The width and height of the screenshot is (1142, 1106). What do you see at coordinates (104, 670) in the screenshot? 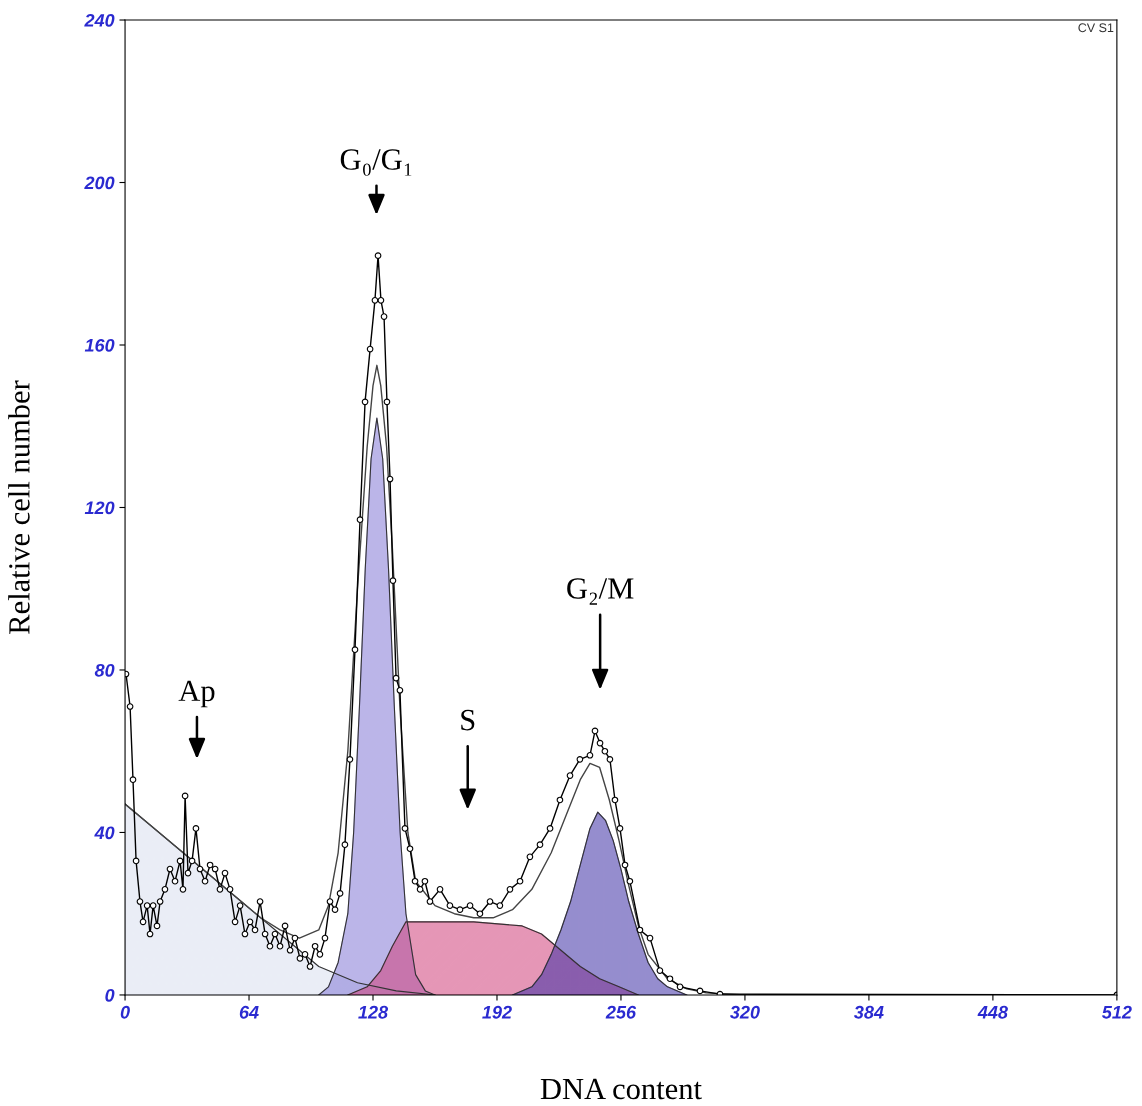
I see `y-tick-label: 80` at bounding box center [104, 670].